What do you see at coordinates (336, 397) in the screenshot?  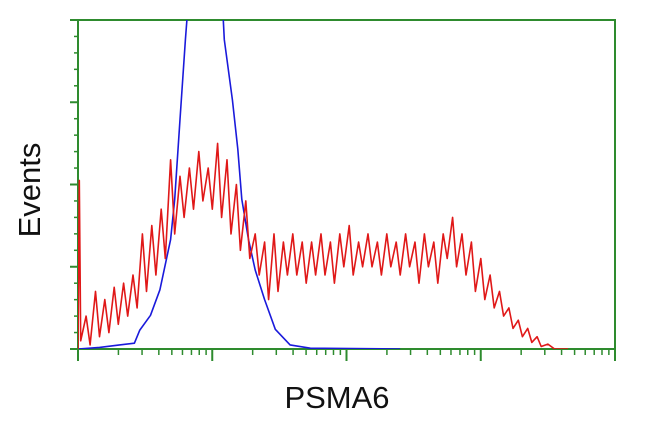 I see `x-axis-label: PSMA6` at bounding box center [336, 397].